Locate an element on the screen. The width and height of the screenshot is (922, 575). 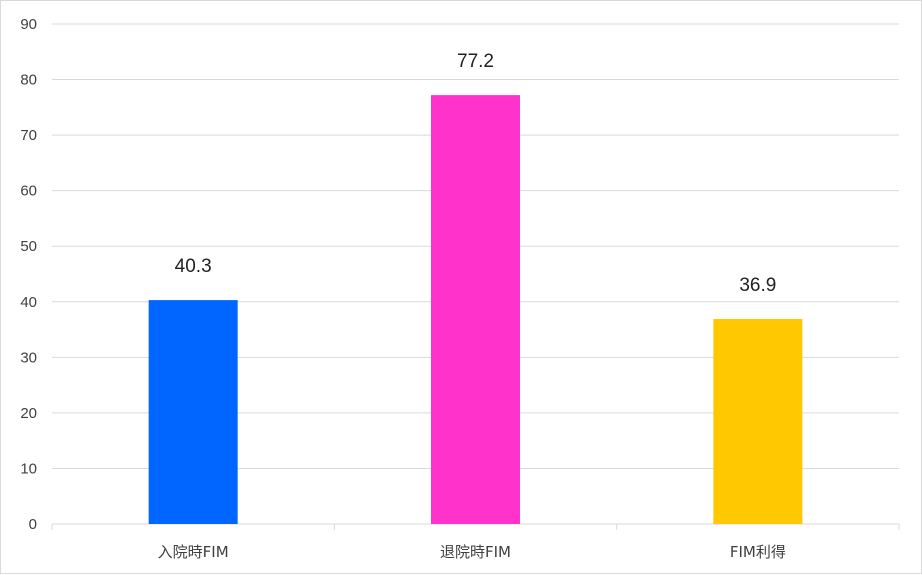
y-tick-label: 0 is located at coordinates (33, 524).